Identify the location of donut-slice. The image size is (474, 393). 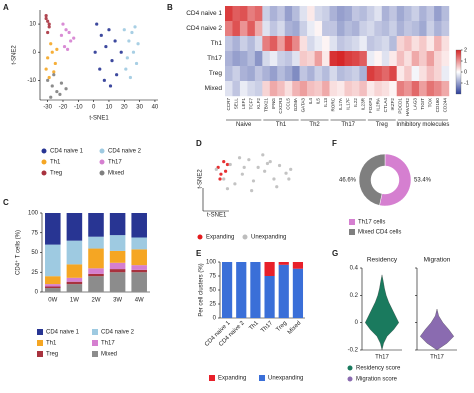
(395, 180).